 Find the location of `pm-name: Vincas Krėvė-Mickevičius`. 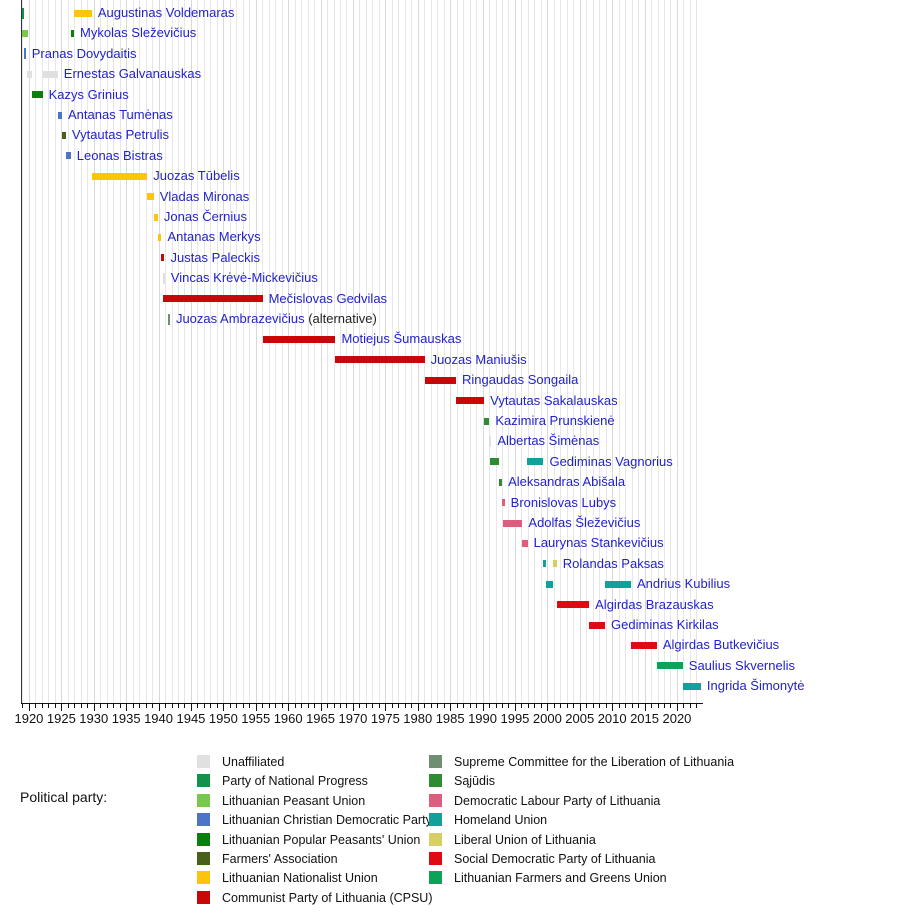

pm-name: Vincas Krėvė-Mickevičius is located at coordinates (244, 278).